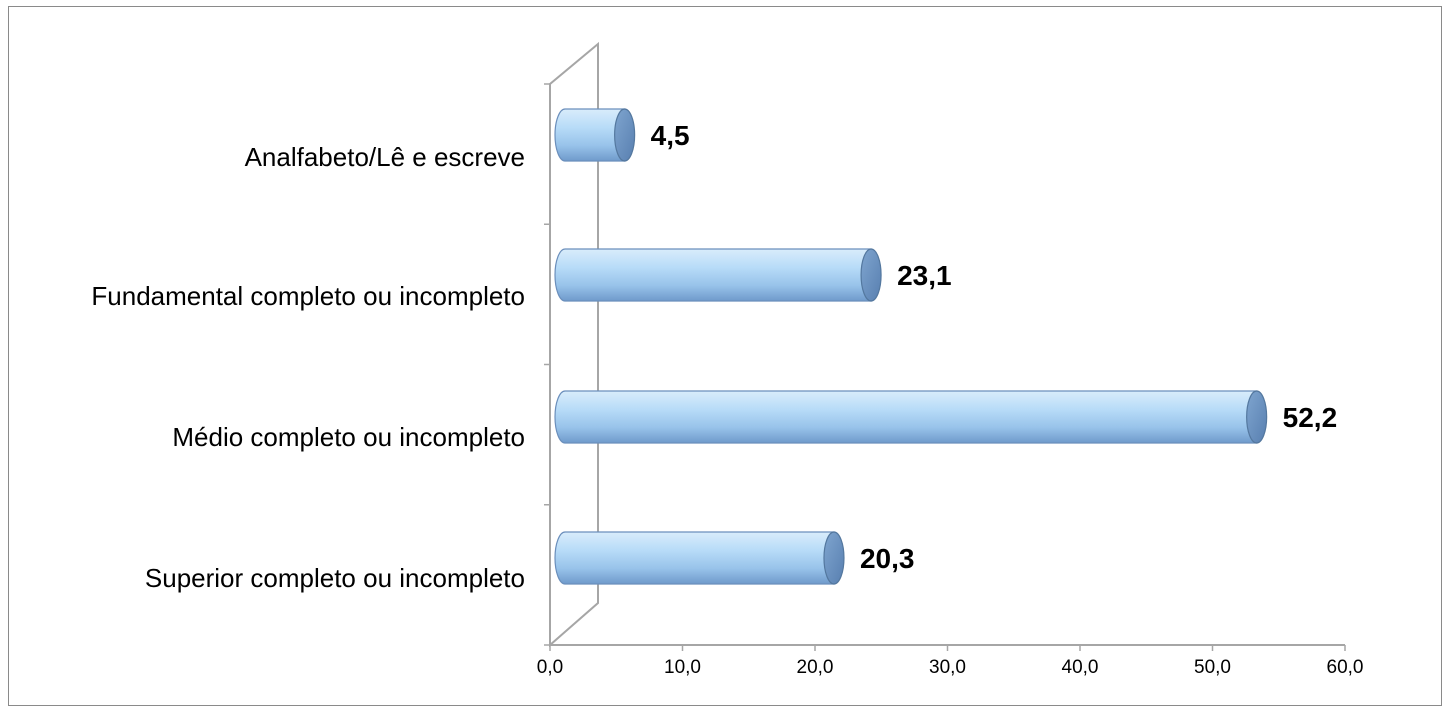 The width and height of the screenshot is (1451, 711). I want to click on side-wall, so click(574, 344).